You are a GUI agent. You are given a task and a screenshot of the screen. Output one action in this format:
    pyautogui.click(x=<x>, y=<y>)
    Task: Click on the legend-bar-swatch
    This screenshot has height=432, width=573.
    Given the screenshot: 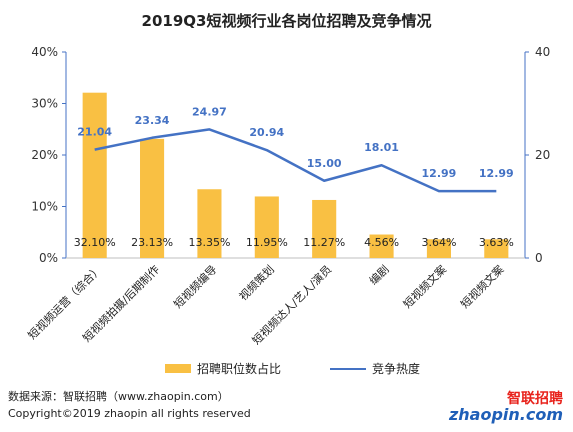 What is the action you would take?
    pyautogui.click(x=178, y=368)
    